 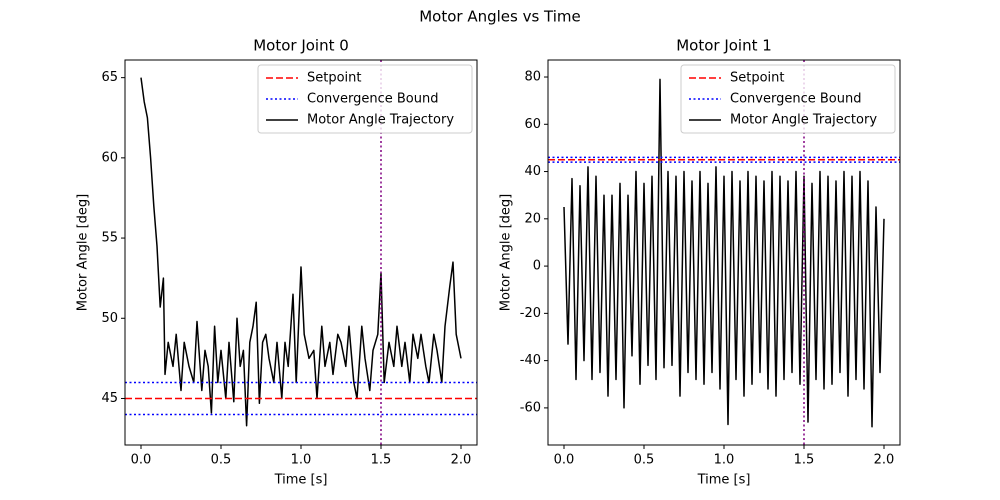 What do you see at coordinates (532, 218) in the screenshot?
I see `y-tick-label: 20` at bounding box center [532, 218].